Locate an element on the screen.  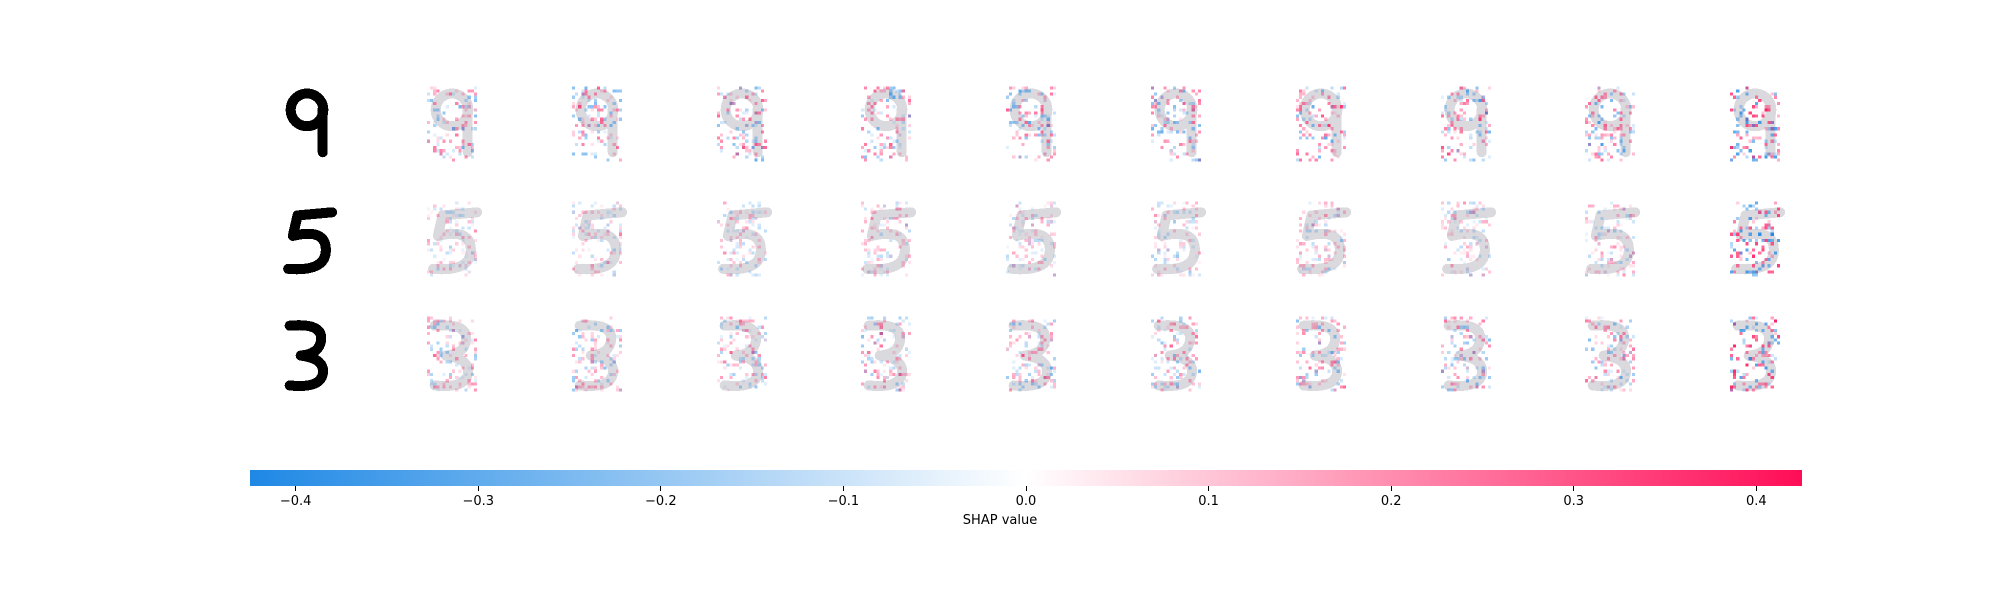
colorbar-tick-label: 0.0 is located at coordinates (1026, 501).